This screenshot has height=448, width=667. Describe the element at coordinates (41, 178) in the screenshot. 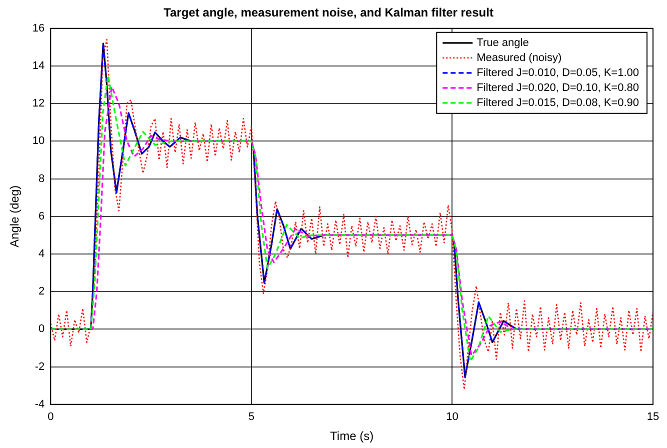

I see `y-tick-label: 8` at that location.